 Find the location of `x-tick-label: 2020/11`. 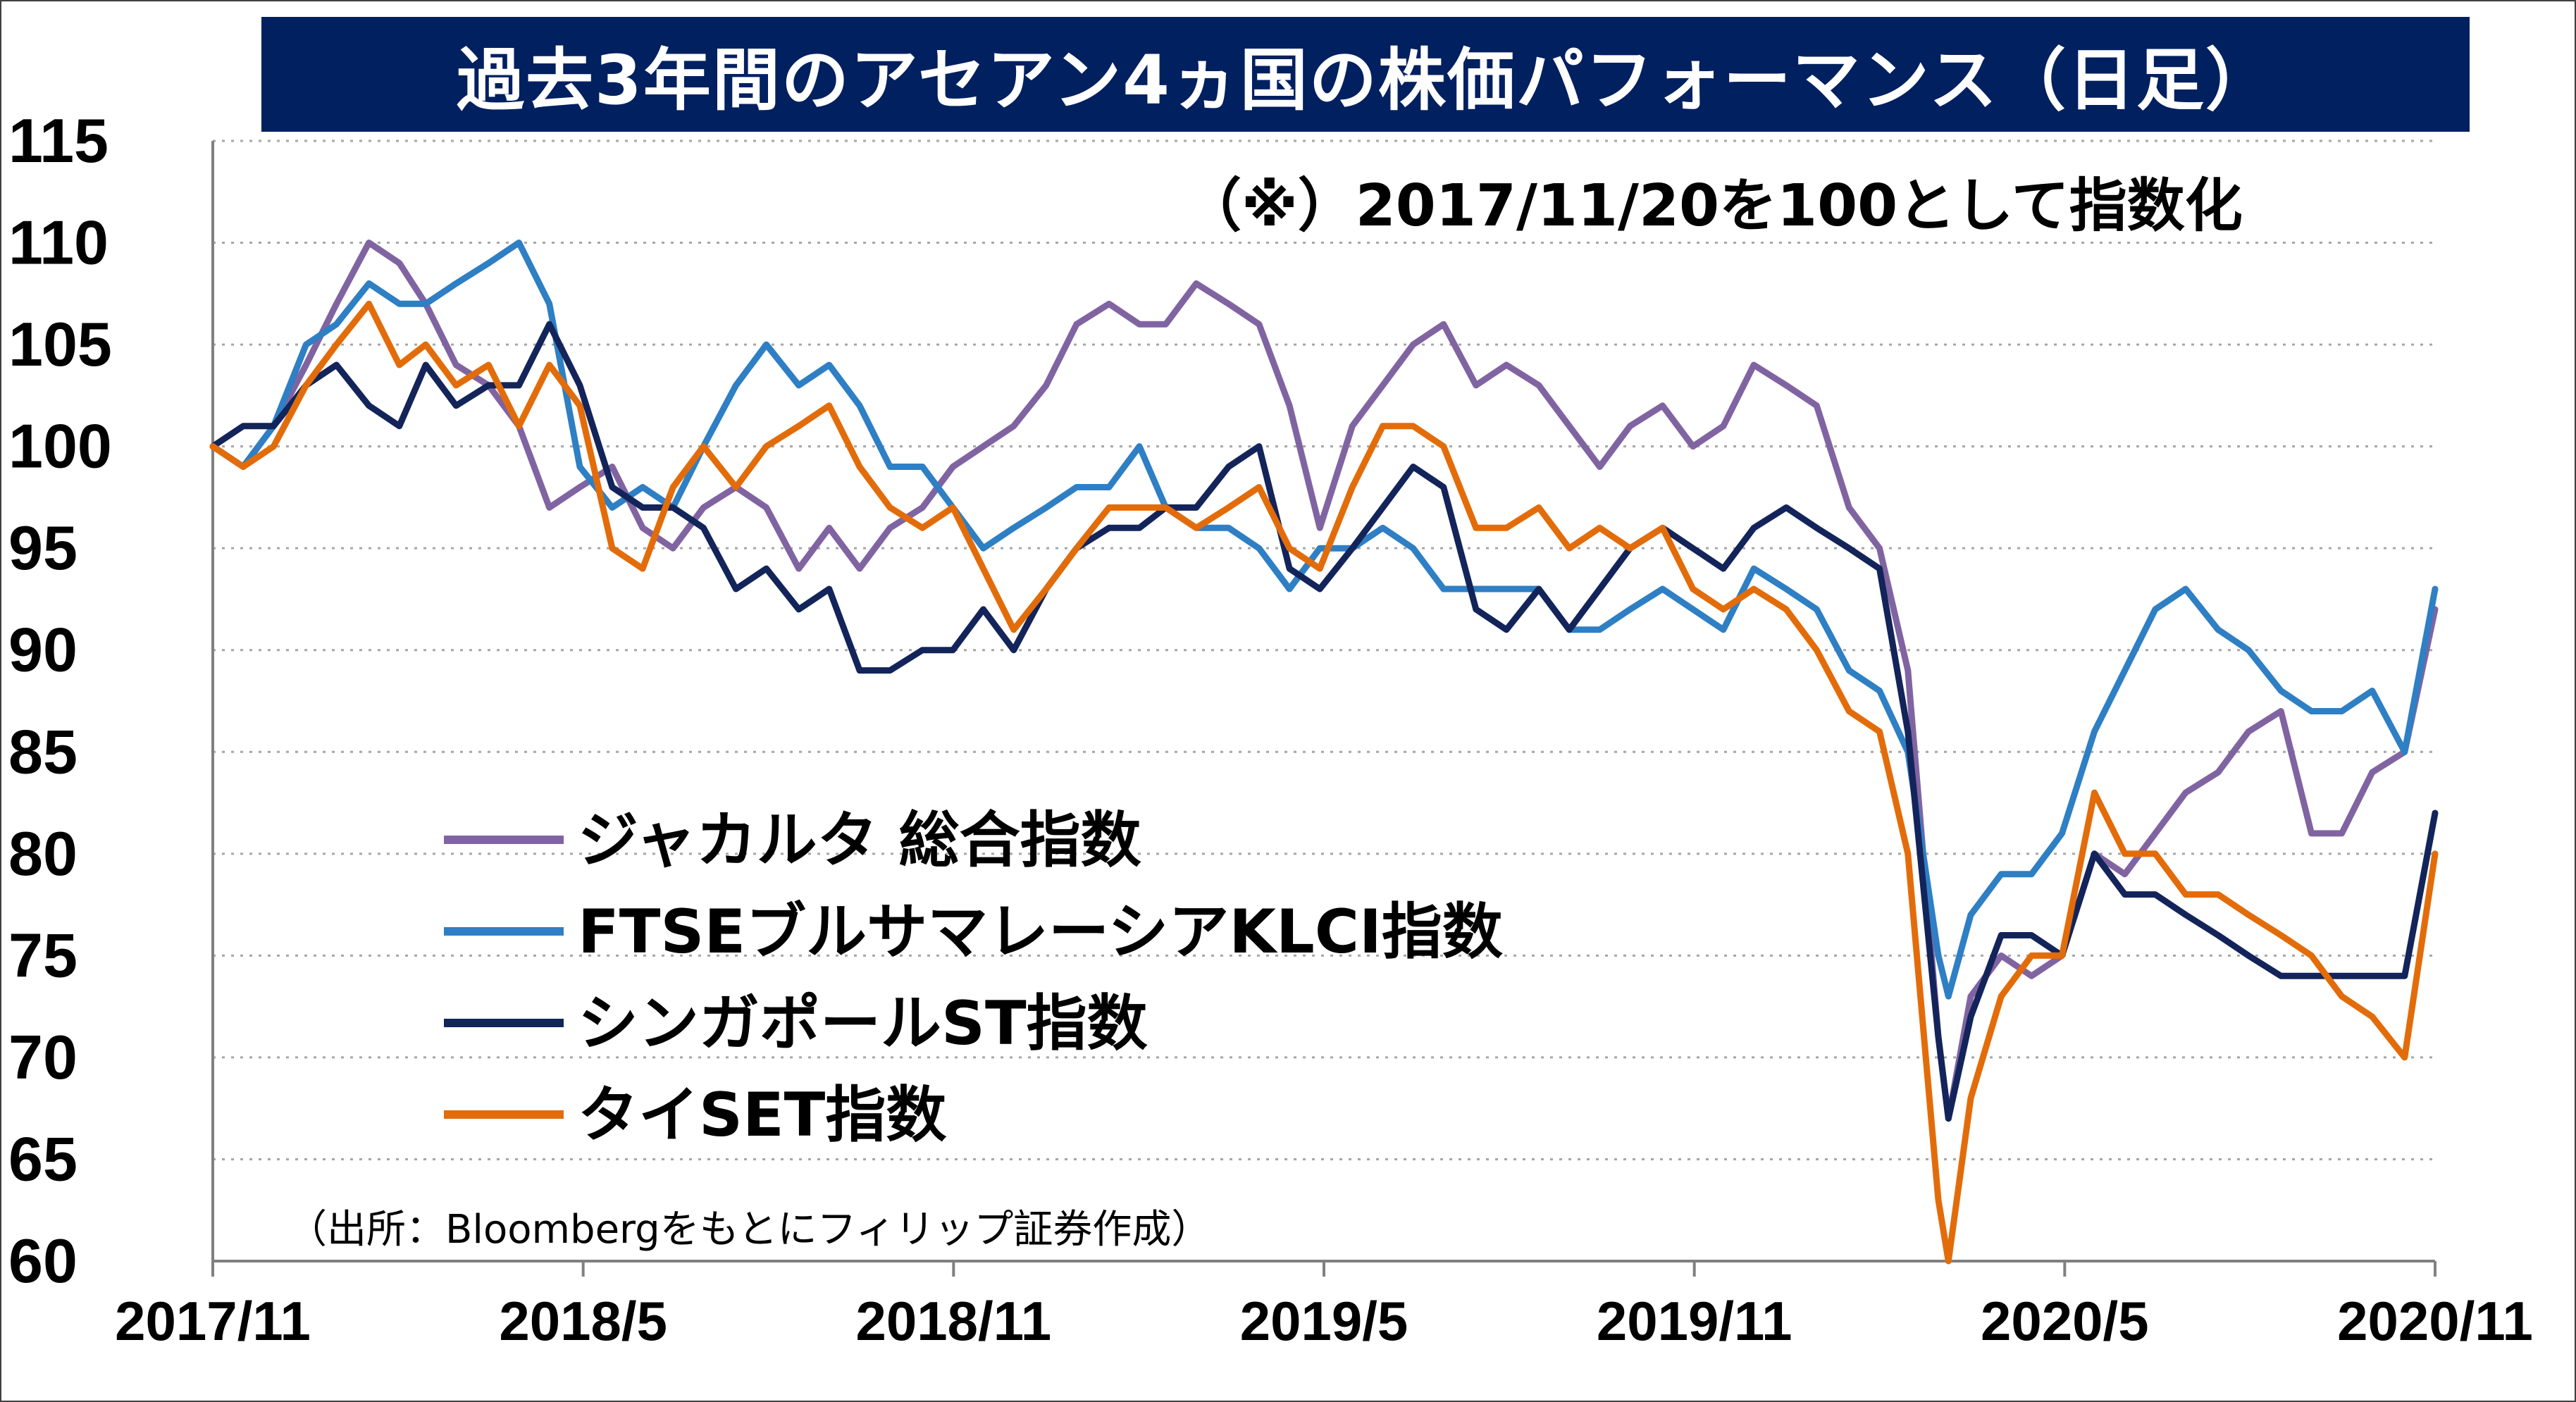

x-tick-label: 2020/11 is located at coordinates (2435, 1321).